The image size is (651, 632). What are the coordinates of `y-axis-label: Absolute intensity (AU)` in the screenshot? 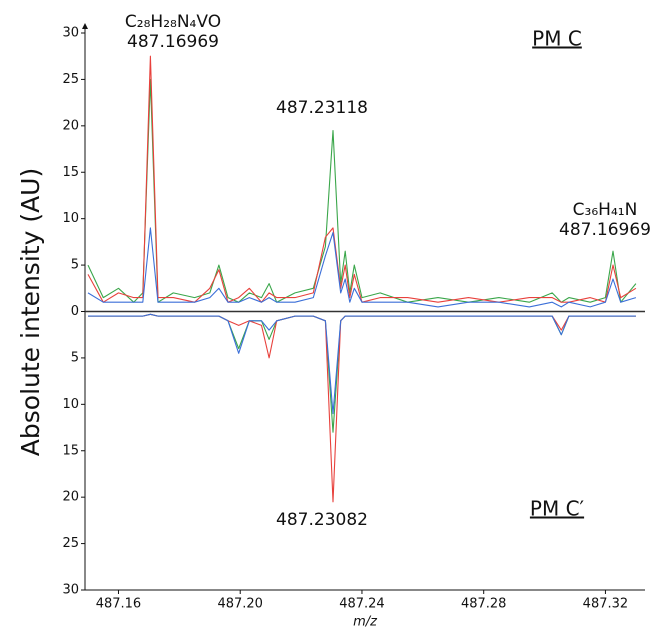 It's located at (30, 312).